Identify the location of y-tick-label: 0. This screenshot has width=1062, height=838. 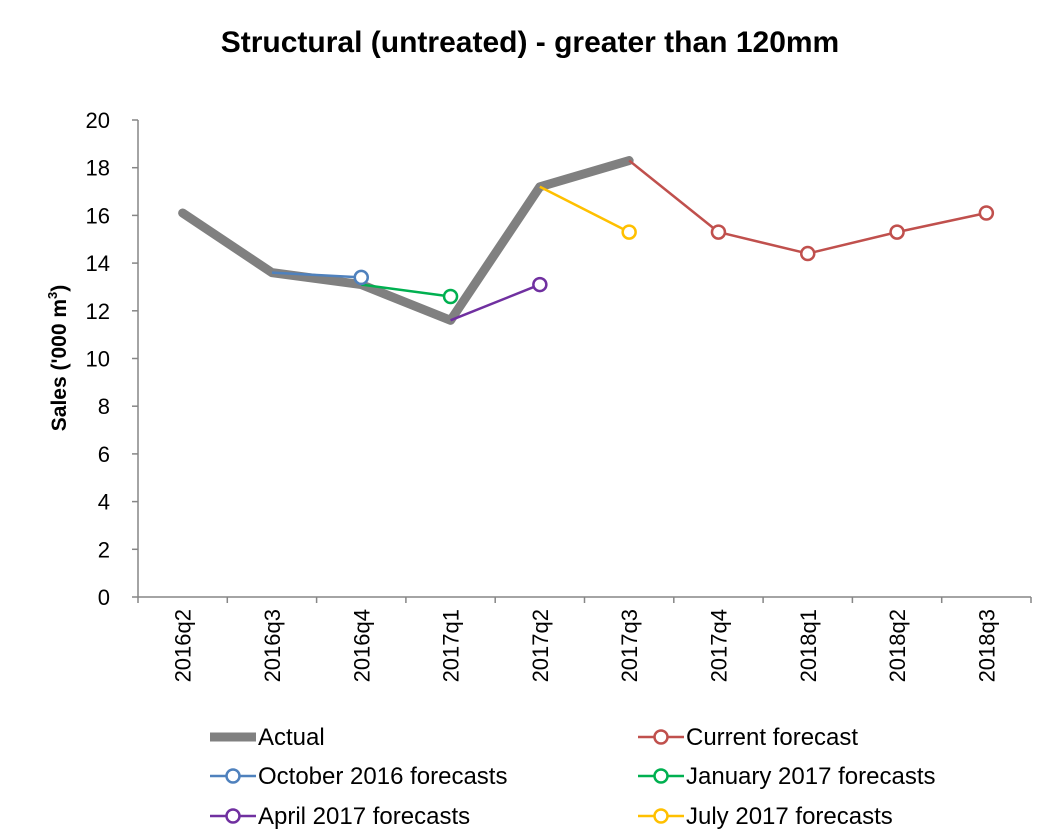
(104, 597).